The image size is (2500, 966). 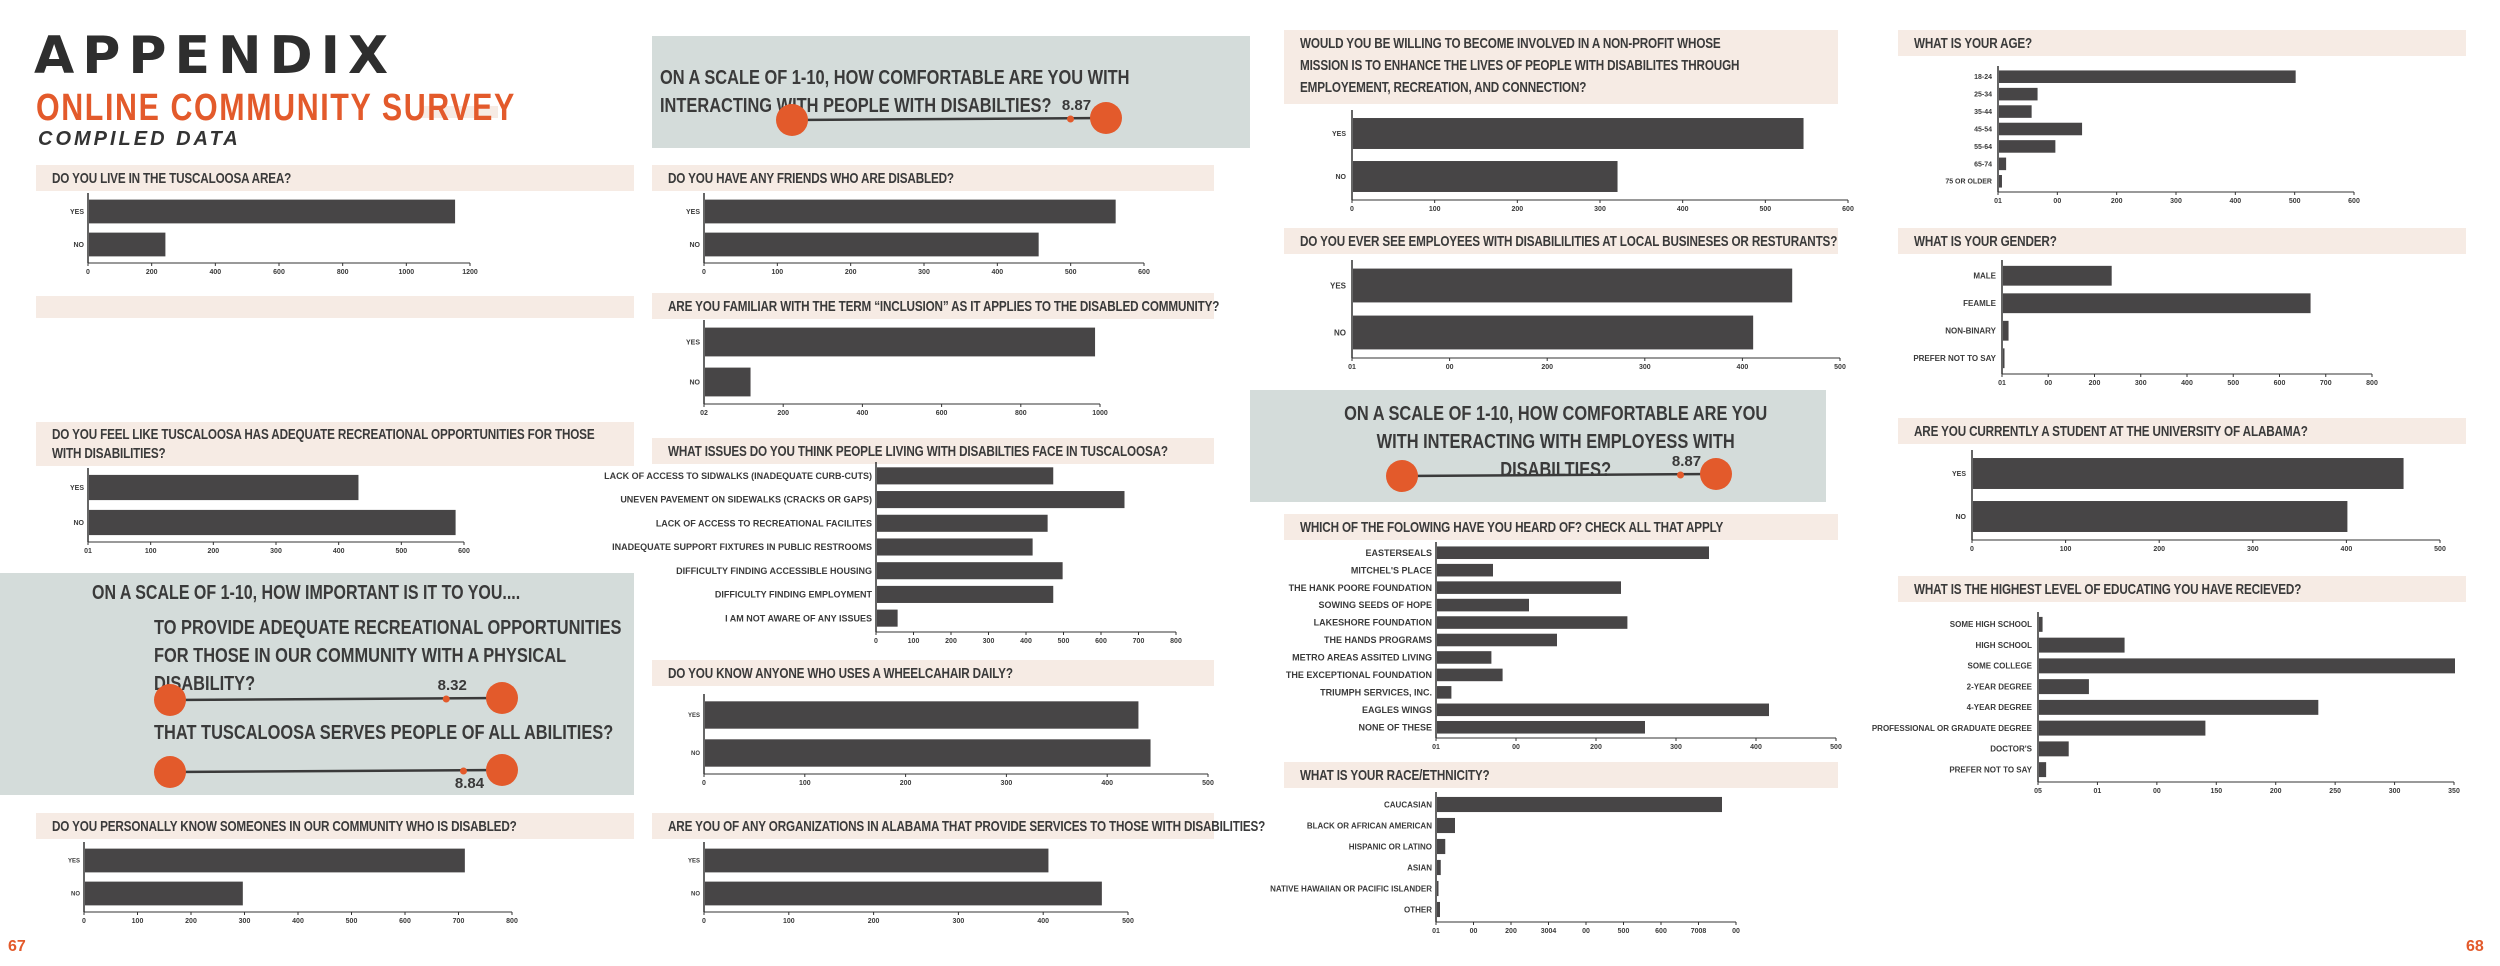 I want to click on scale-people-track, so click(x=949, y=119).